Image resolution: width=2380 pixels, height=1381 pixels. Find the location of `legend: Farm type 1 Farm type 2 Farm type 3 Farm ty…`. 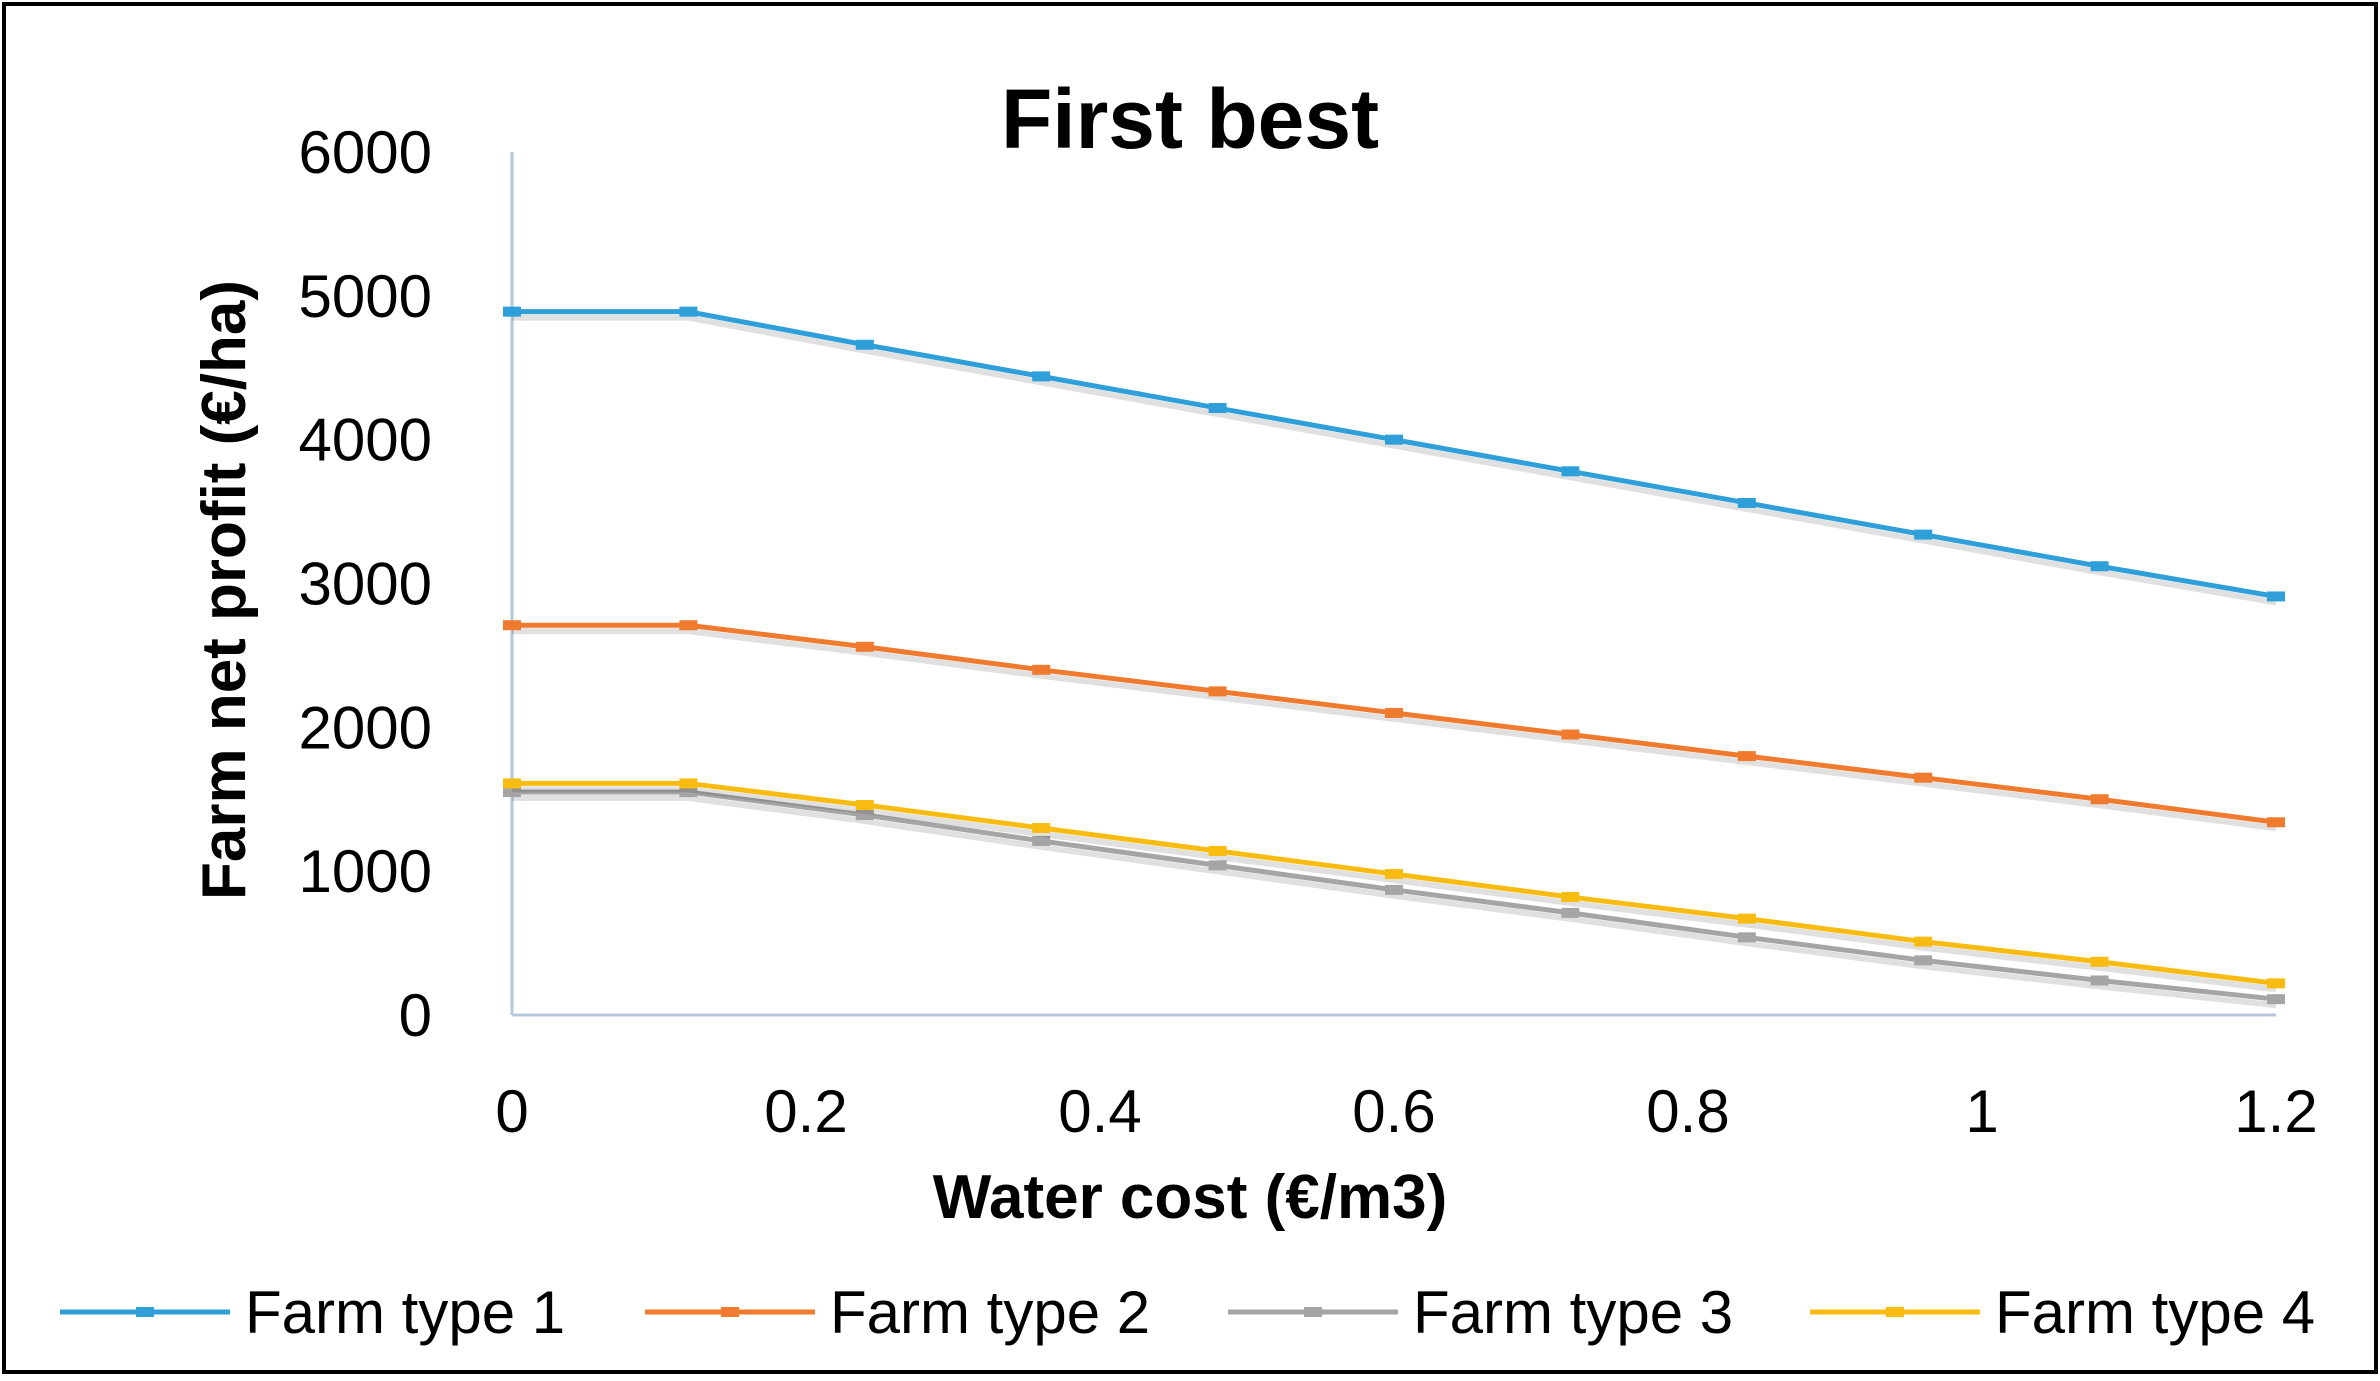

legend: Farm type 1 Farm type 2 Farm type 3 Farm ty… is located at coordinates (1187, 1312).